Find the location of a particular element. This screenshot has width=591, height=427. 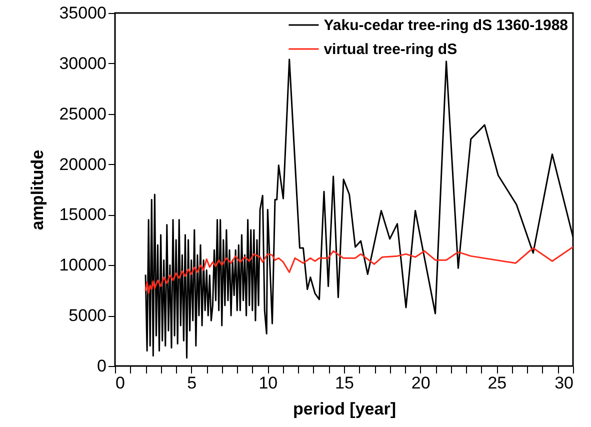

y-tick-label: 20000 is located at coordinates (82, 164).